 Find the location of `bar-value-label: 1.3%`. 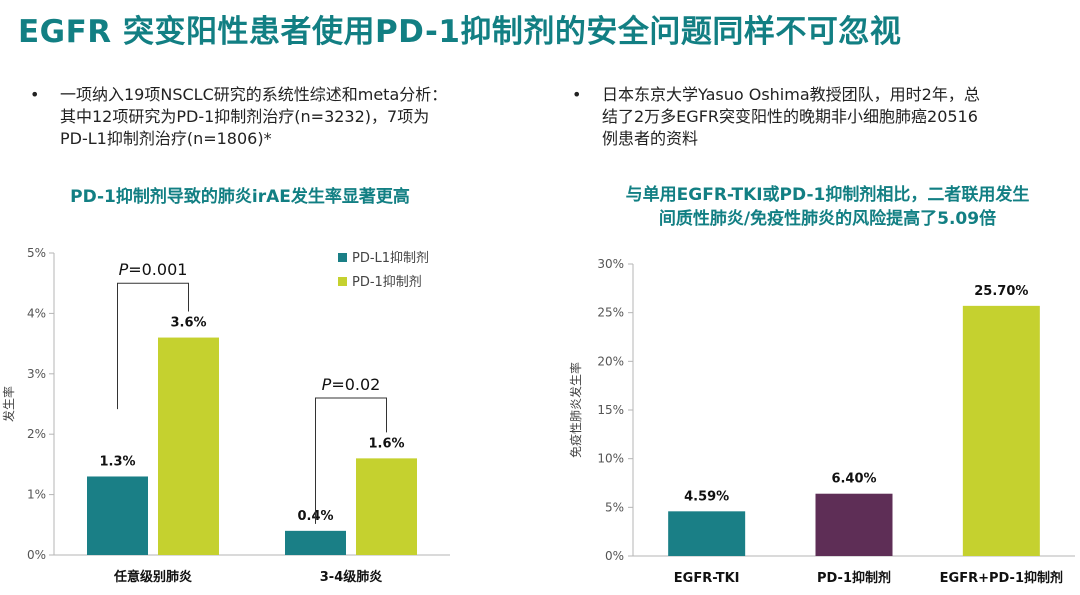

bar-value-label: 1.3% is located at coordinates (117, 461).